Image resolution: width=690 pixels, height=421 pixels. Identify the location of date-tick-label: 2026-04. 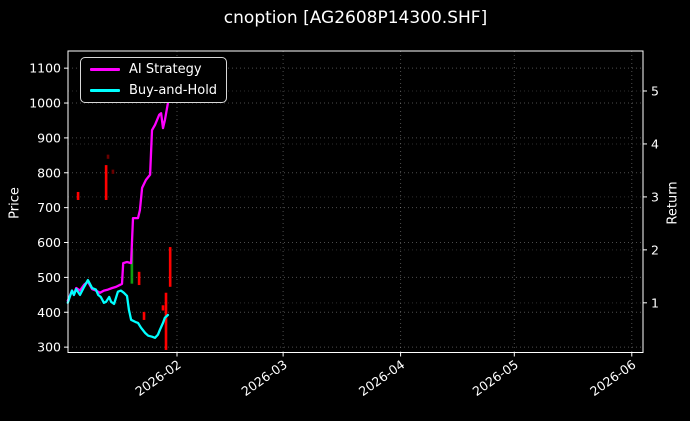
(381, 378).